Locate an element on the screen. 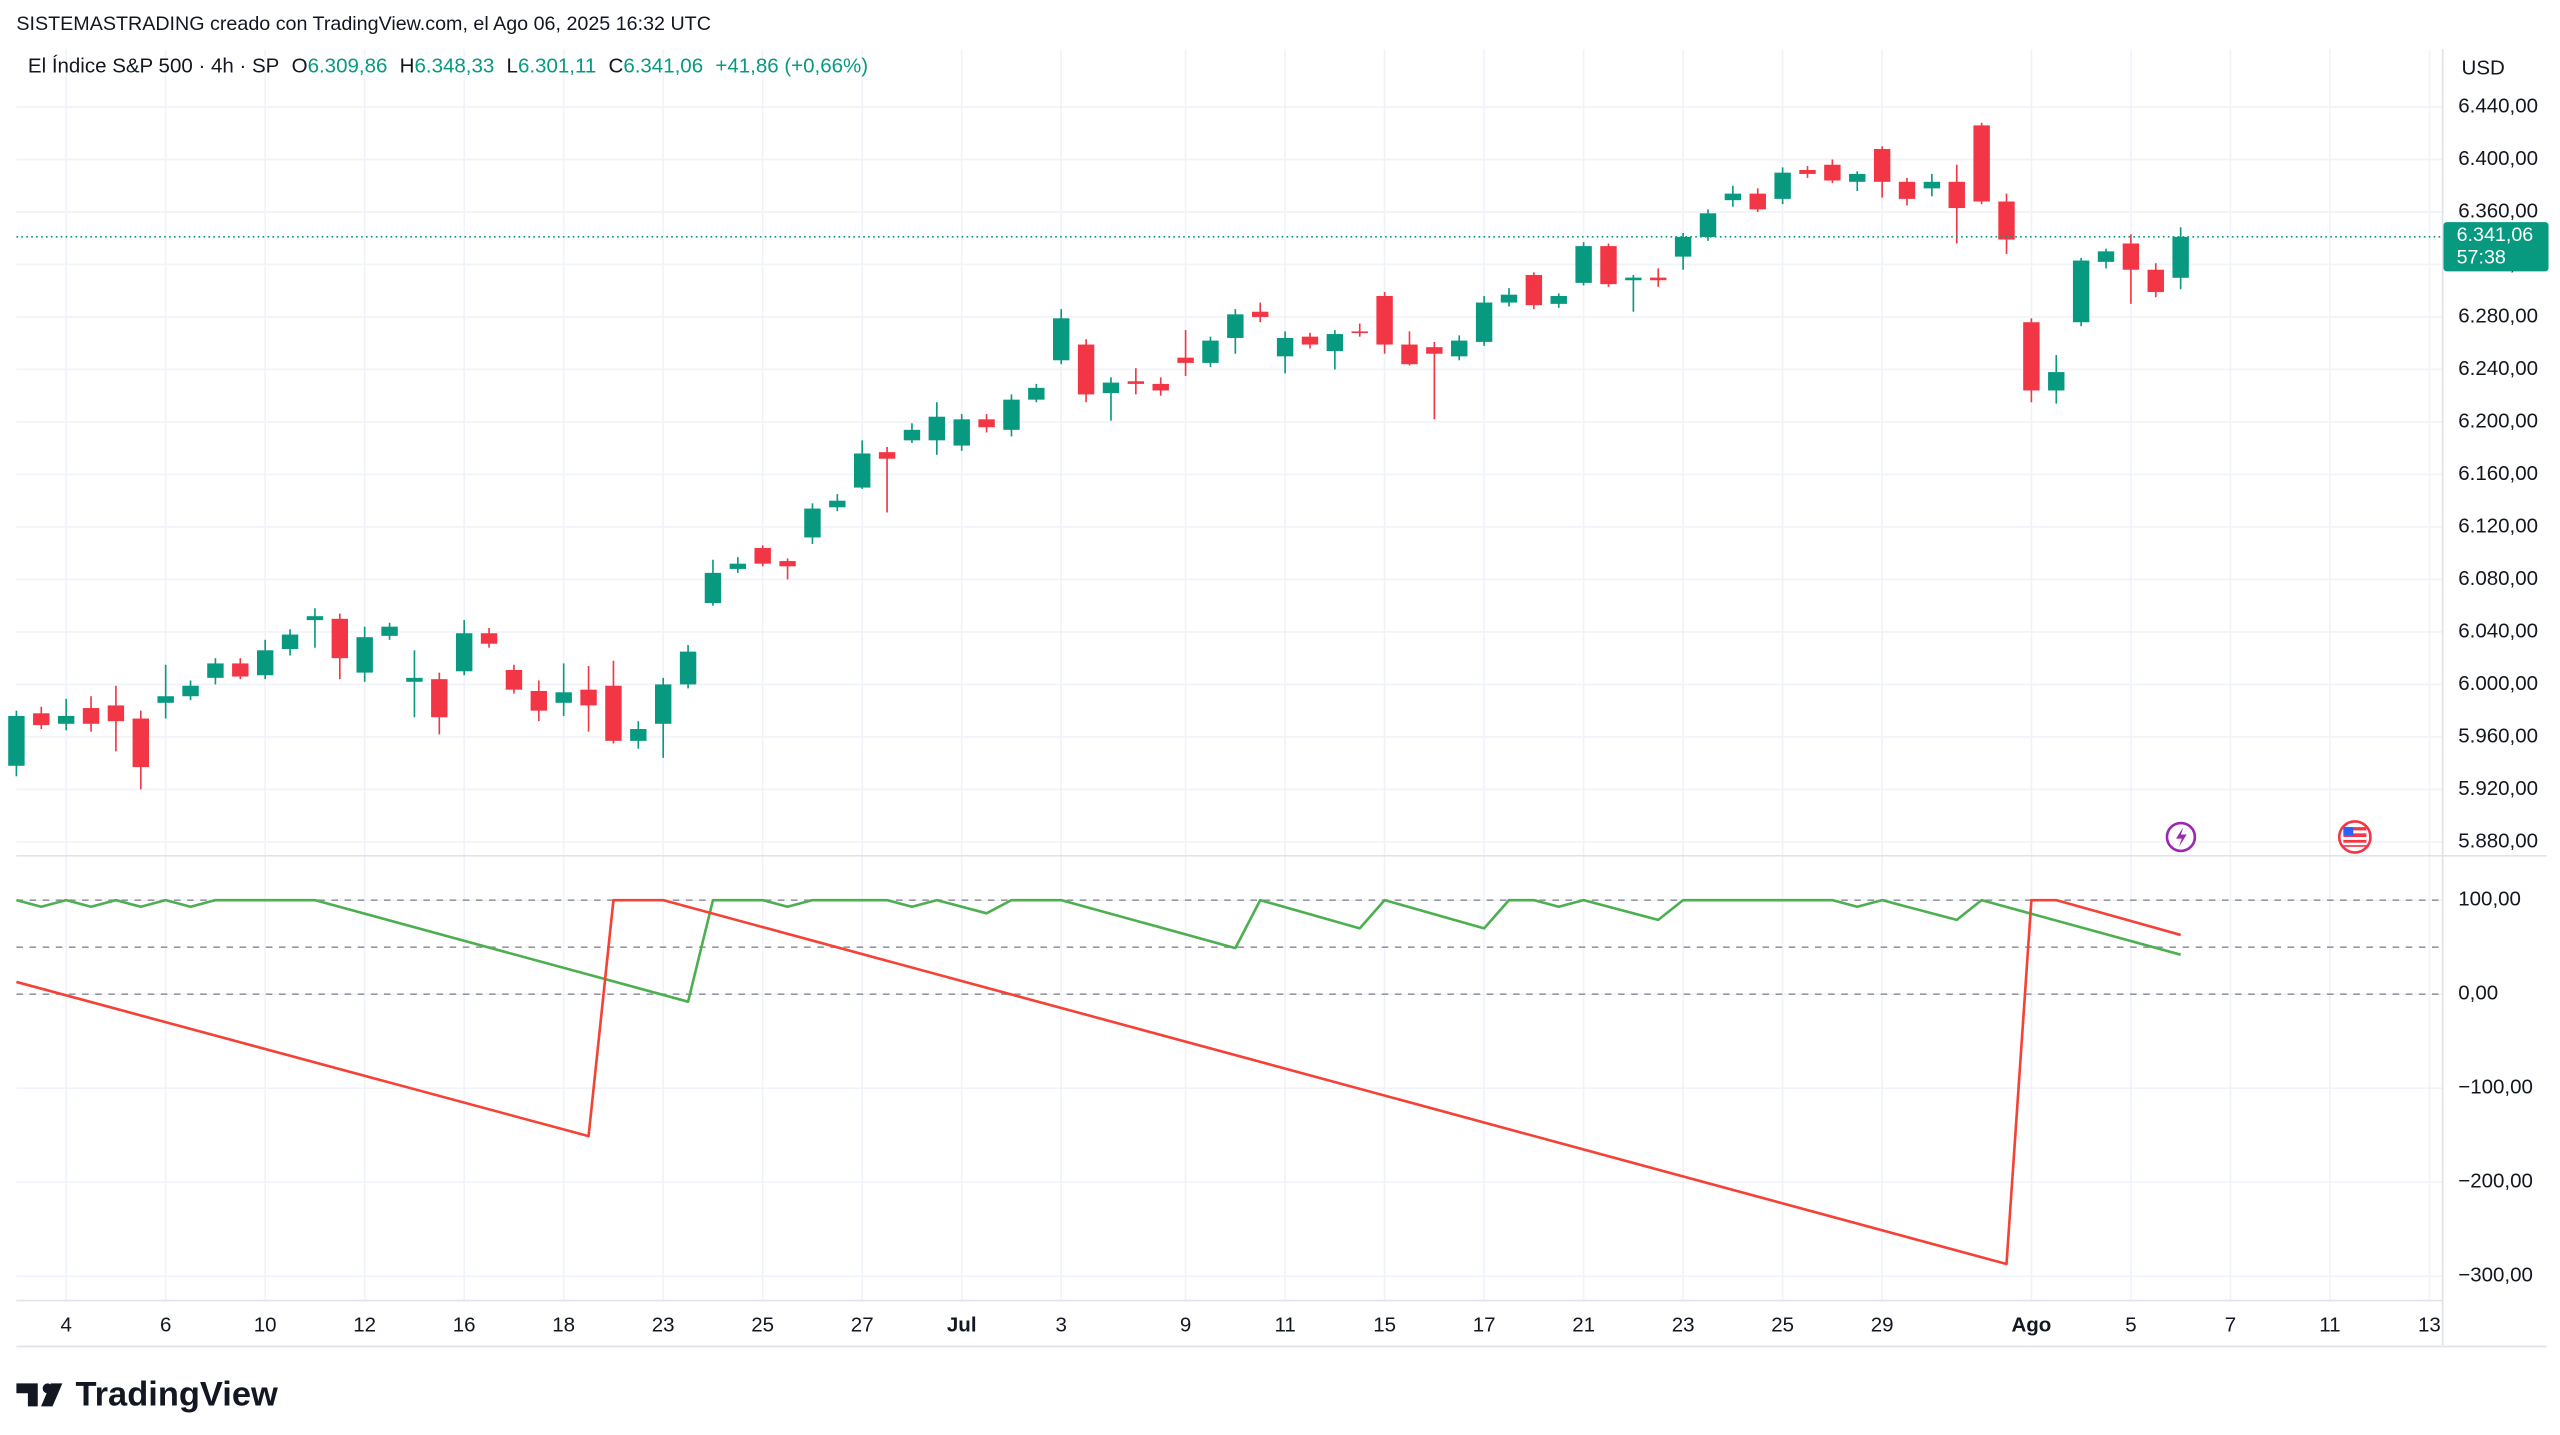 The height and width of the screenshot is (1435, 2560). x-tick-label: 25 is located at coordinates (1782, 1324).